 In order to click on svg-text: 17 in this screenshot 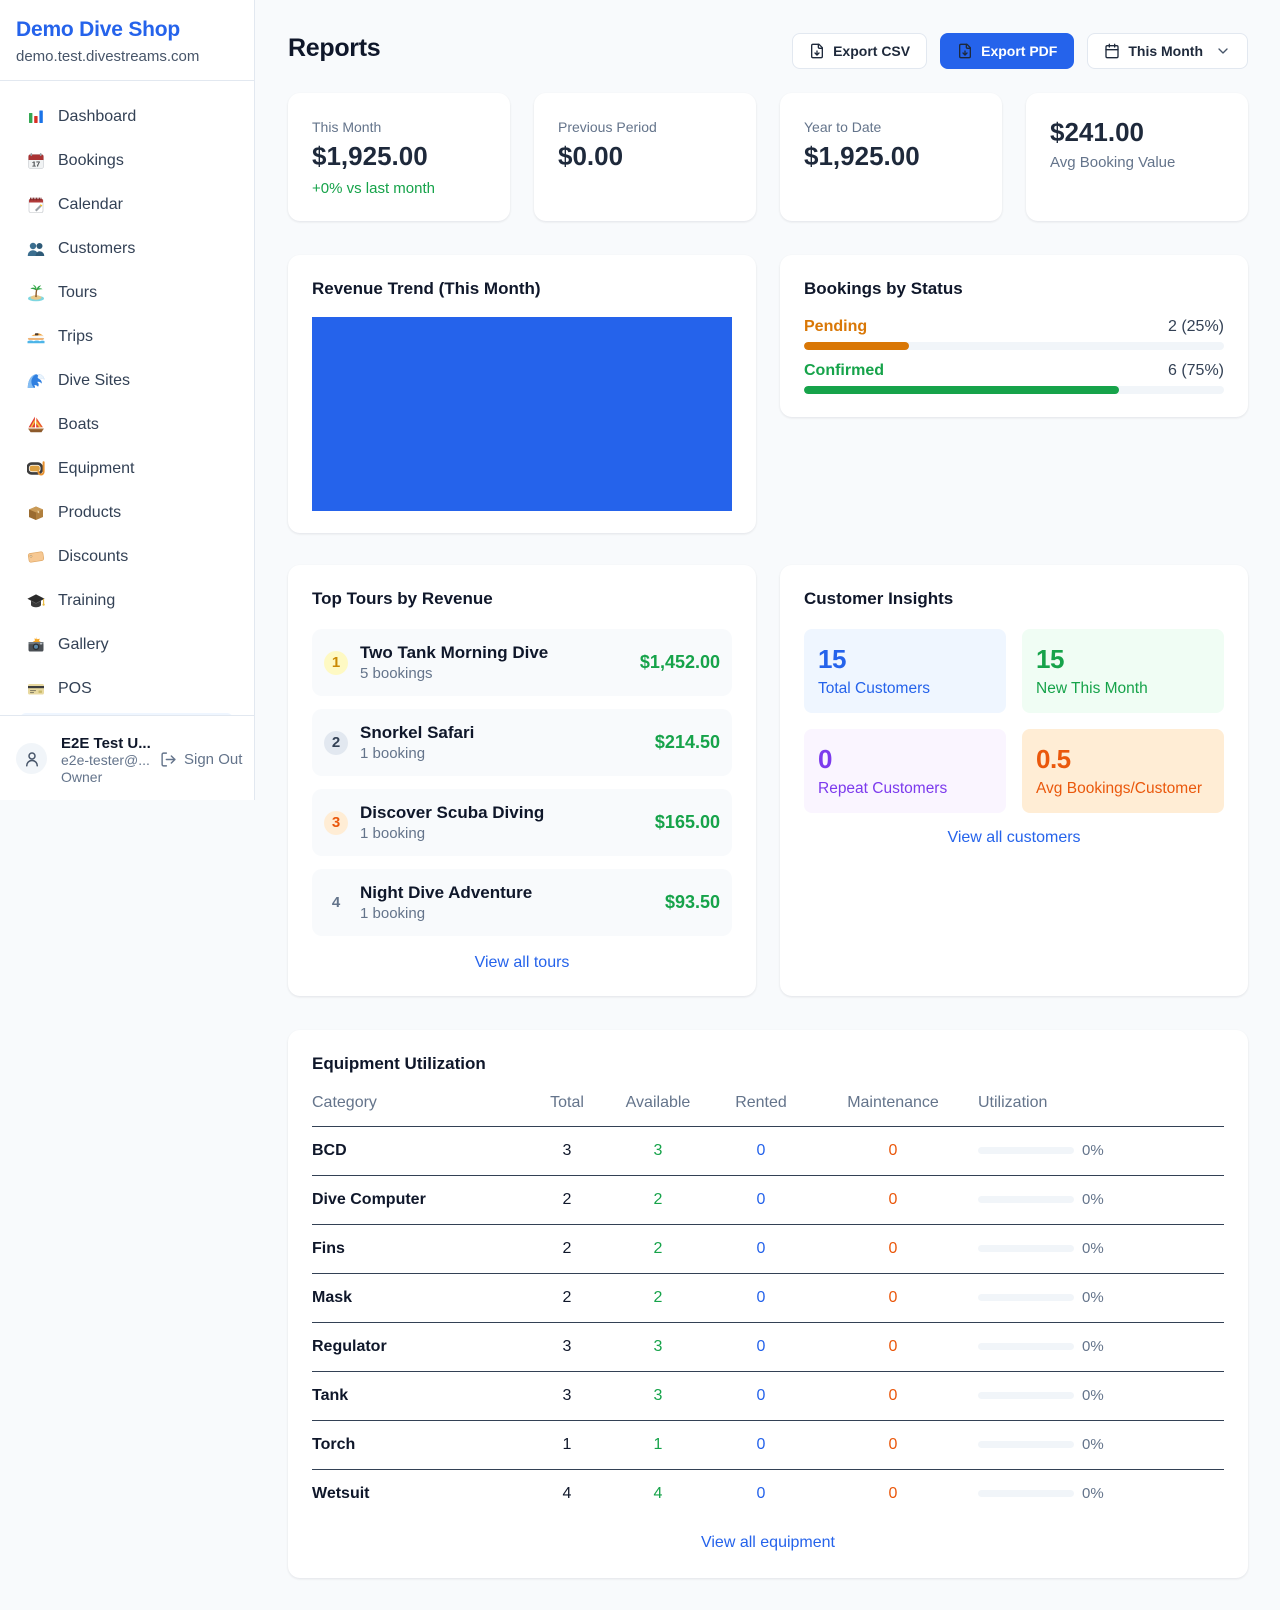, I will do `click(36, 164)`.